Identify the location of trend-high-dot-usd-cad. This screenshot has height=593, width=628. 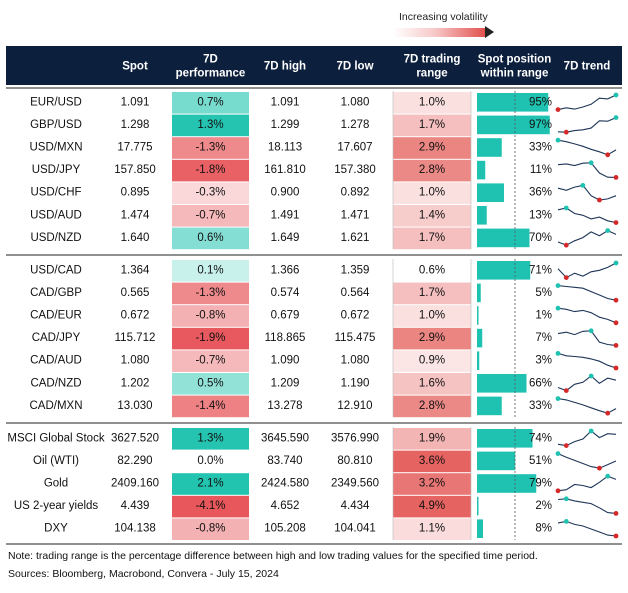
(616, 263).